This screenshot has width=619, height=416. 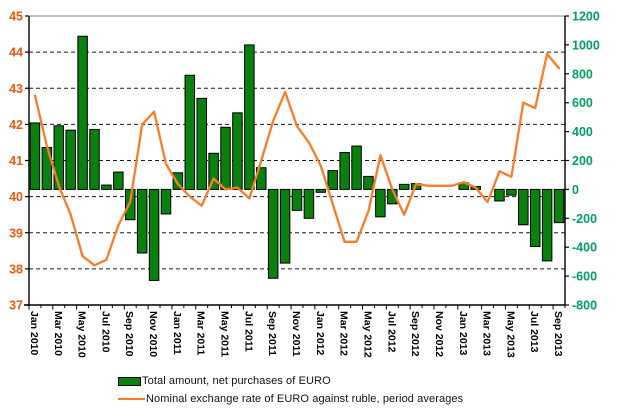 I want to click on bar-Nov-2011, so click(x=297, y=199).